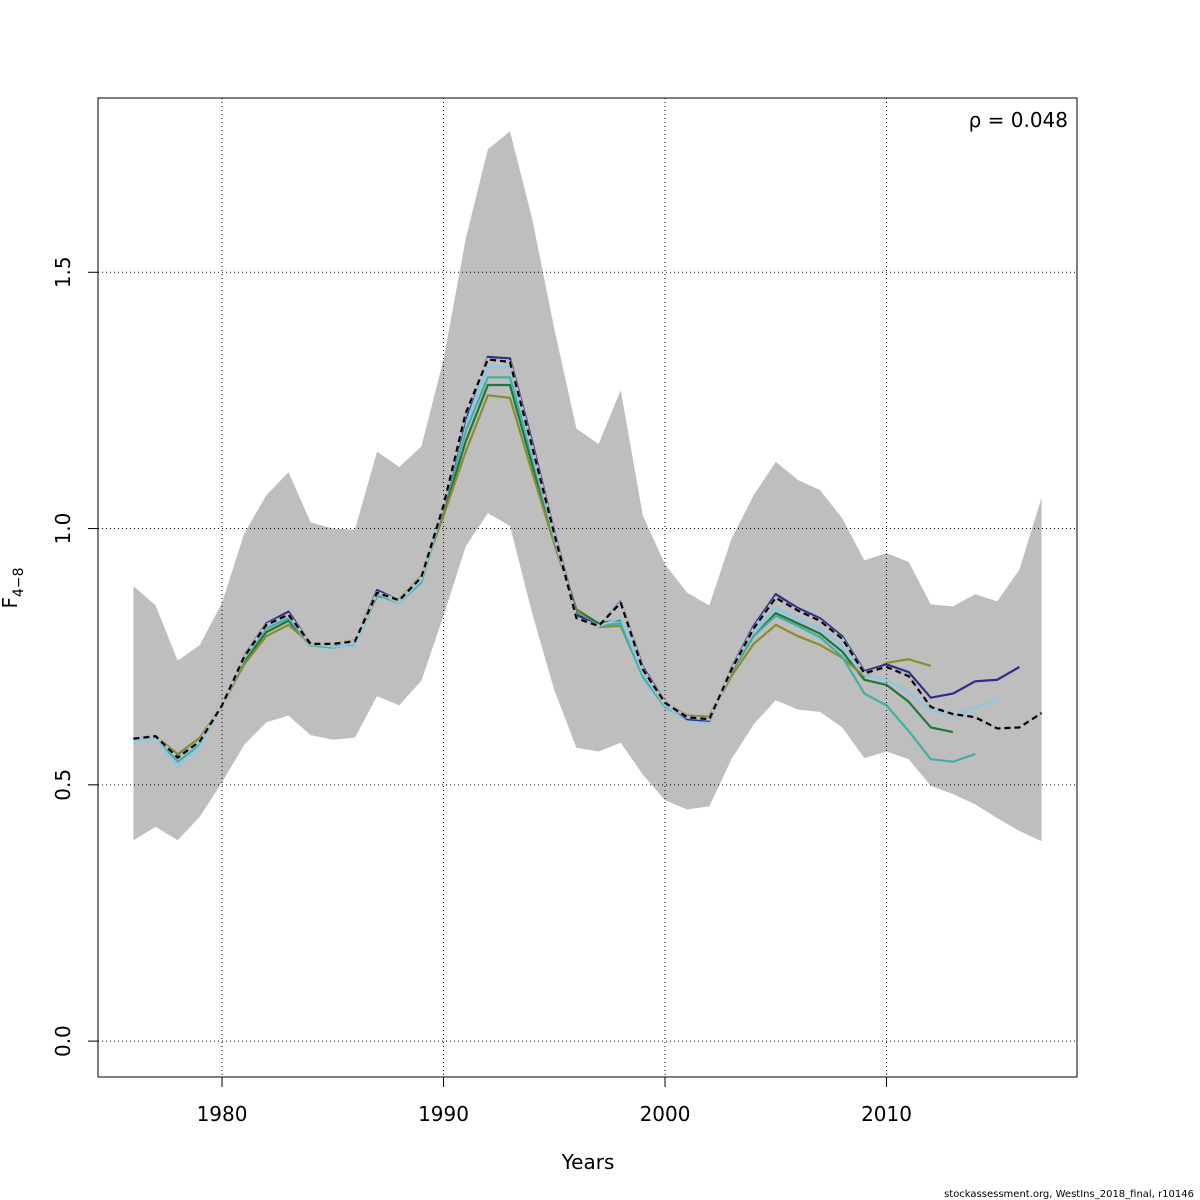 The height and width of the screenshot is (1200, 1200). I want to click on x-axis-title: Years, so click(588, 1162).